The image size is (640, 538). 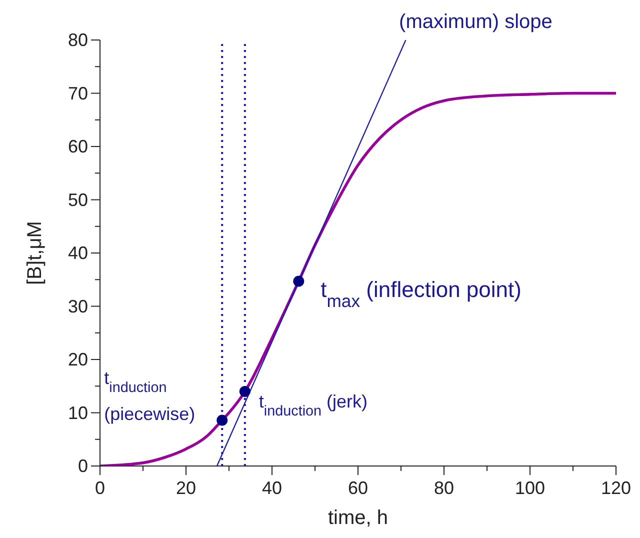 What do you see at coordinates (444, 488) in the screenshot?
I see `x-tick-label: 80` at bounding box center [444, 488].